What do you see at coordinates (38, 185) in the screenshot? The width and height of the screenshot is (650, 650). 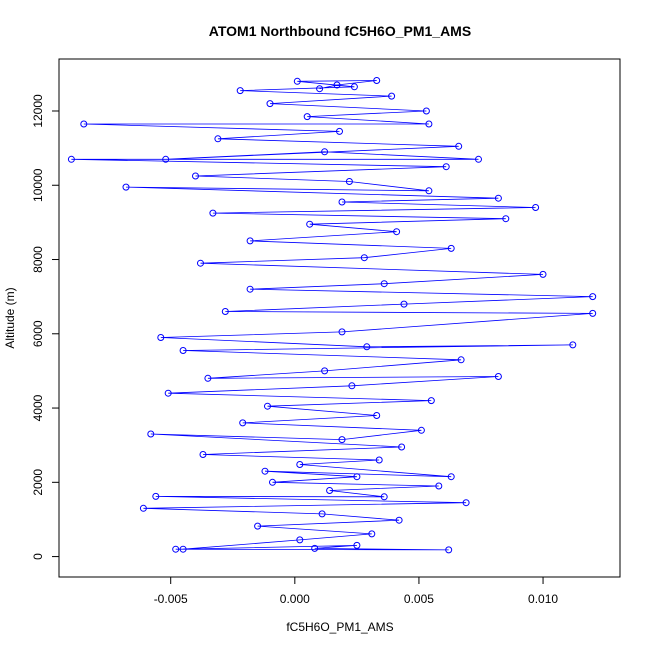 I see `y-tick-label: 10000` at bounding box center [38, 185].